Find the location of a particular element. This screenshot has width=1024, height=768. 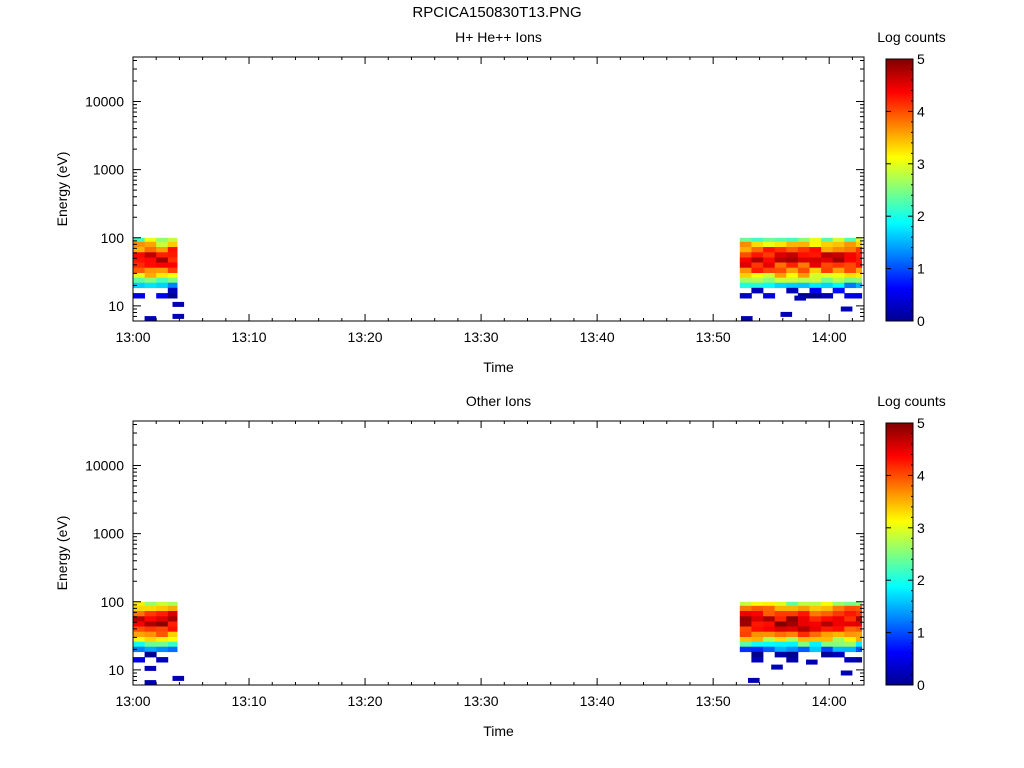

colorbar-tick-label: 3 is located at coordinates (921, 164).